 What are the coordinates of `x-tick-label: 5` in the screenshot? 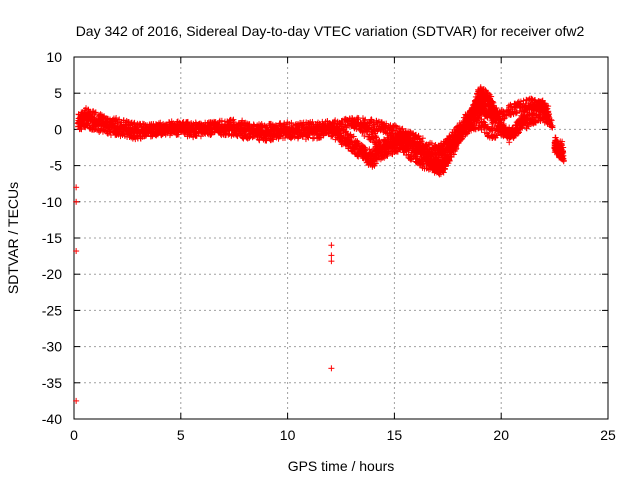 It's located at (181, 435).